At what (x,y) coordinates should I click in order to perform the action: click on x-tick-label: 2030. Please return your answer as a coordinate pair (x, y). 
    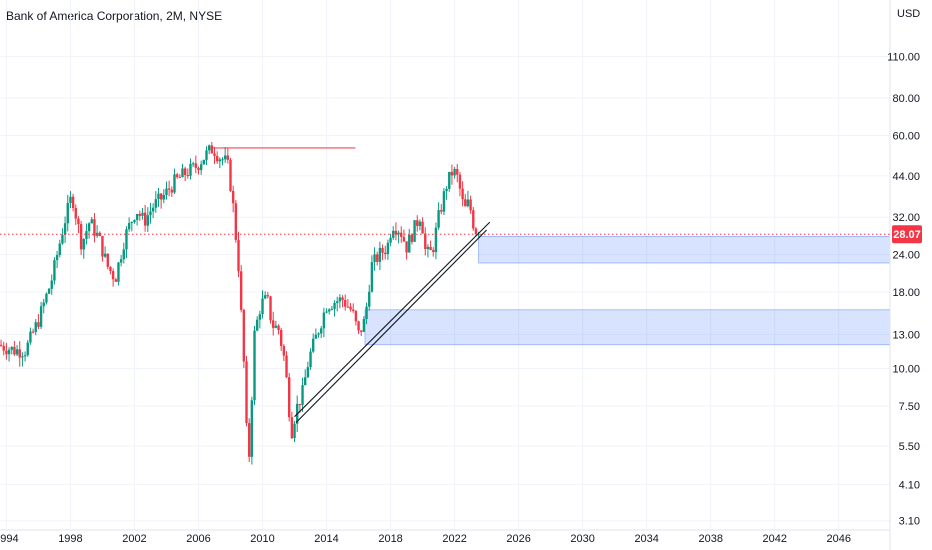
    Looking at the image, I should click on (582, 539).